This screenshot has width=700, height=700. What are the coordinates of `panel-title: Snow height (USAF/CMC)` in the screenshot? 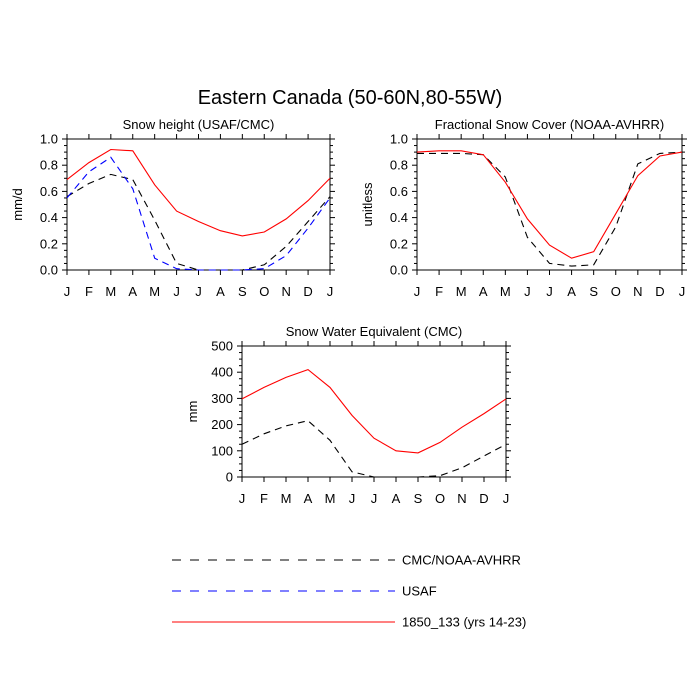 It's located at (199, 124).